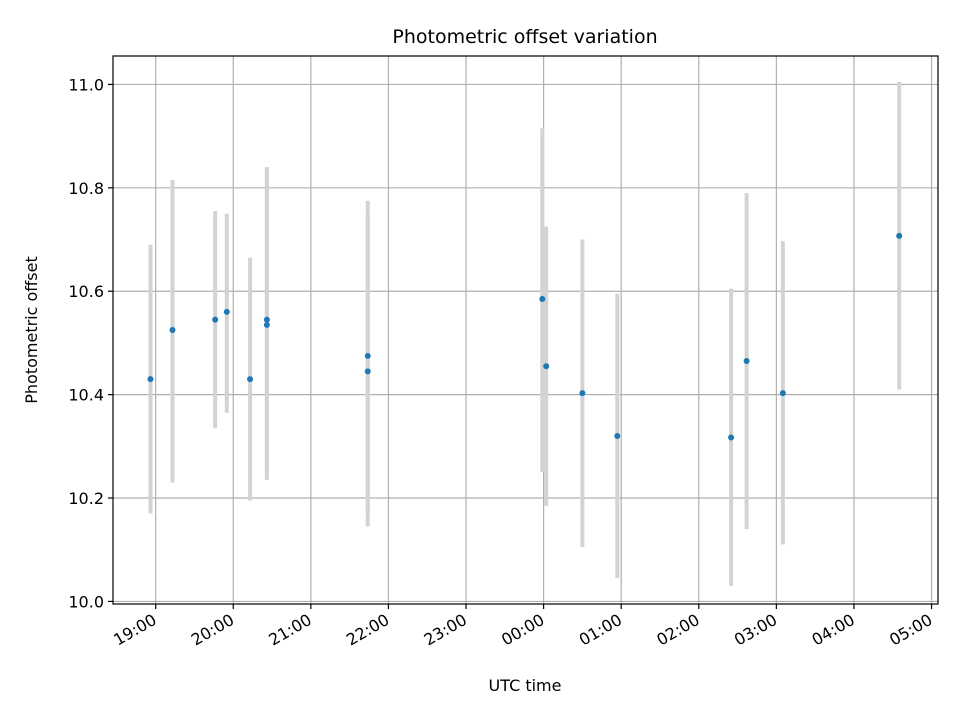 This screenshot has height=720, width=960. What do you see at coordinates (31, 330) in the screenshot?
I see `y-axis-label: Photometric offset` at bounding box center [31, 330].